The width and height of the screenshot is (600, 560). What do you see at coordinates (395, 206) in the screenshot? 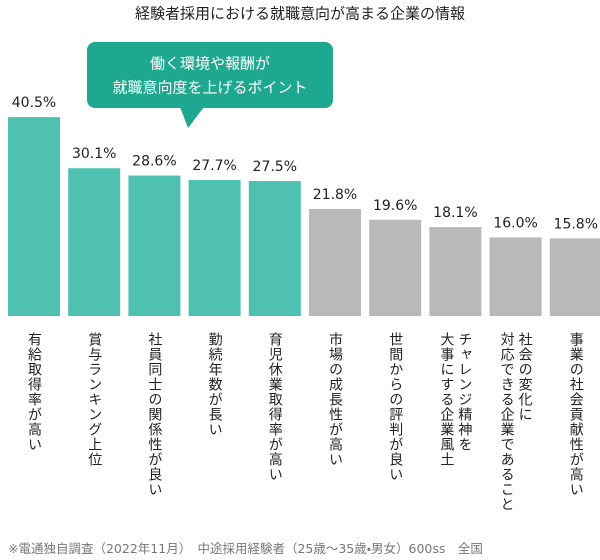
I see `value-label: 19.6%` at bounding box center [395, 206].